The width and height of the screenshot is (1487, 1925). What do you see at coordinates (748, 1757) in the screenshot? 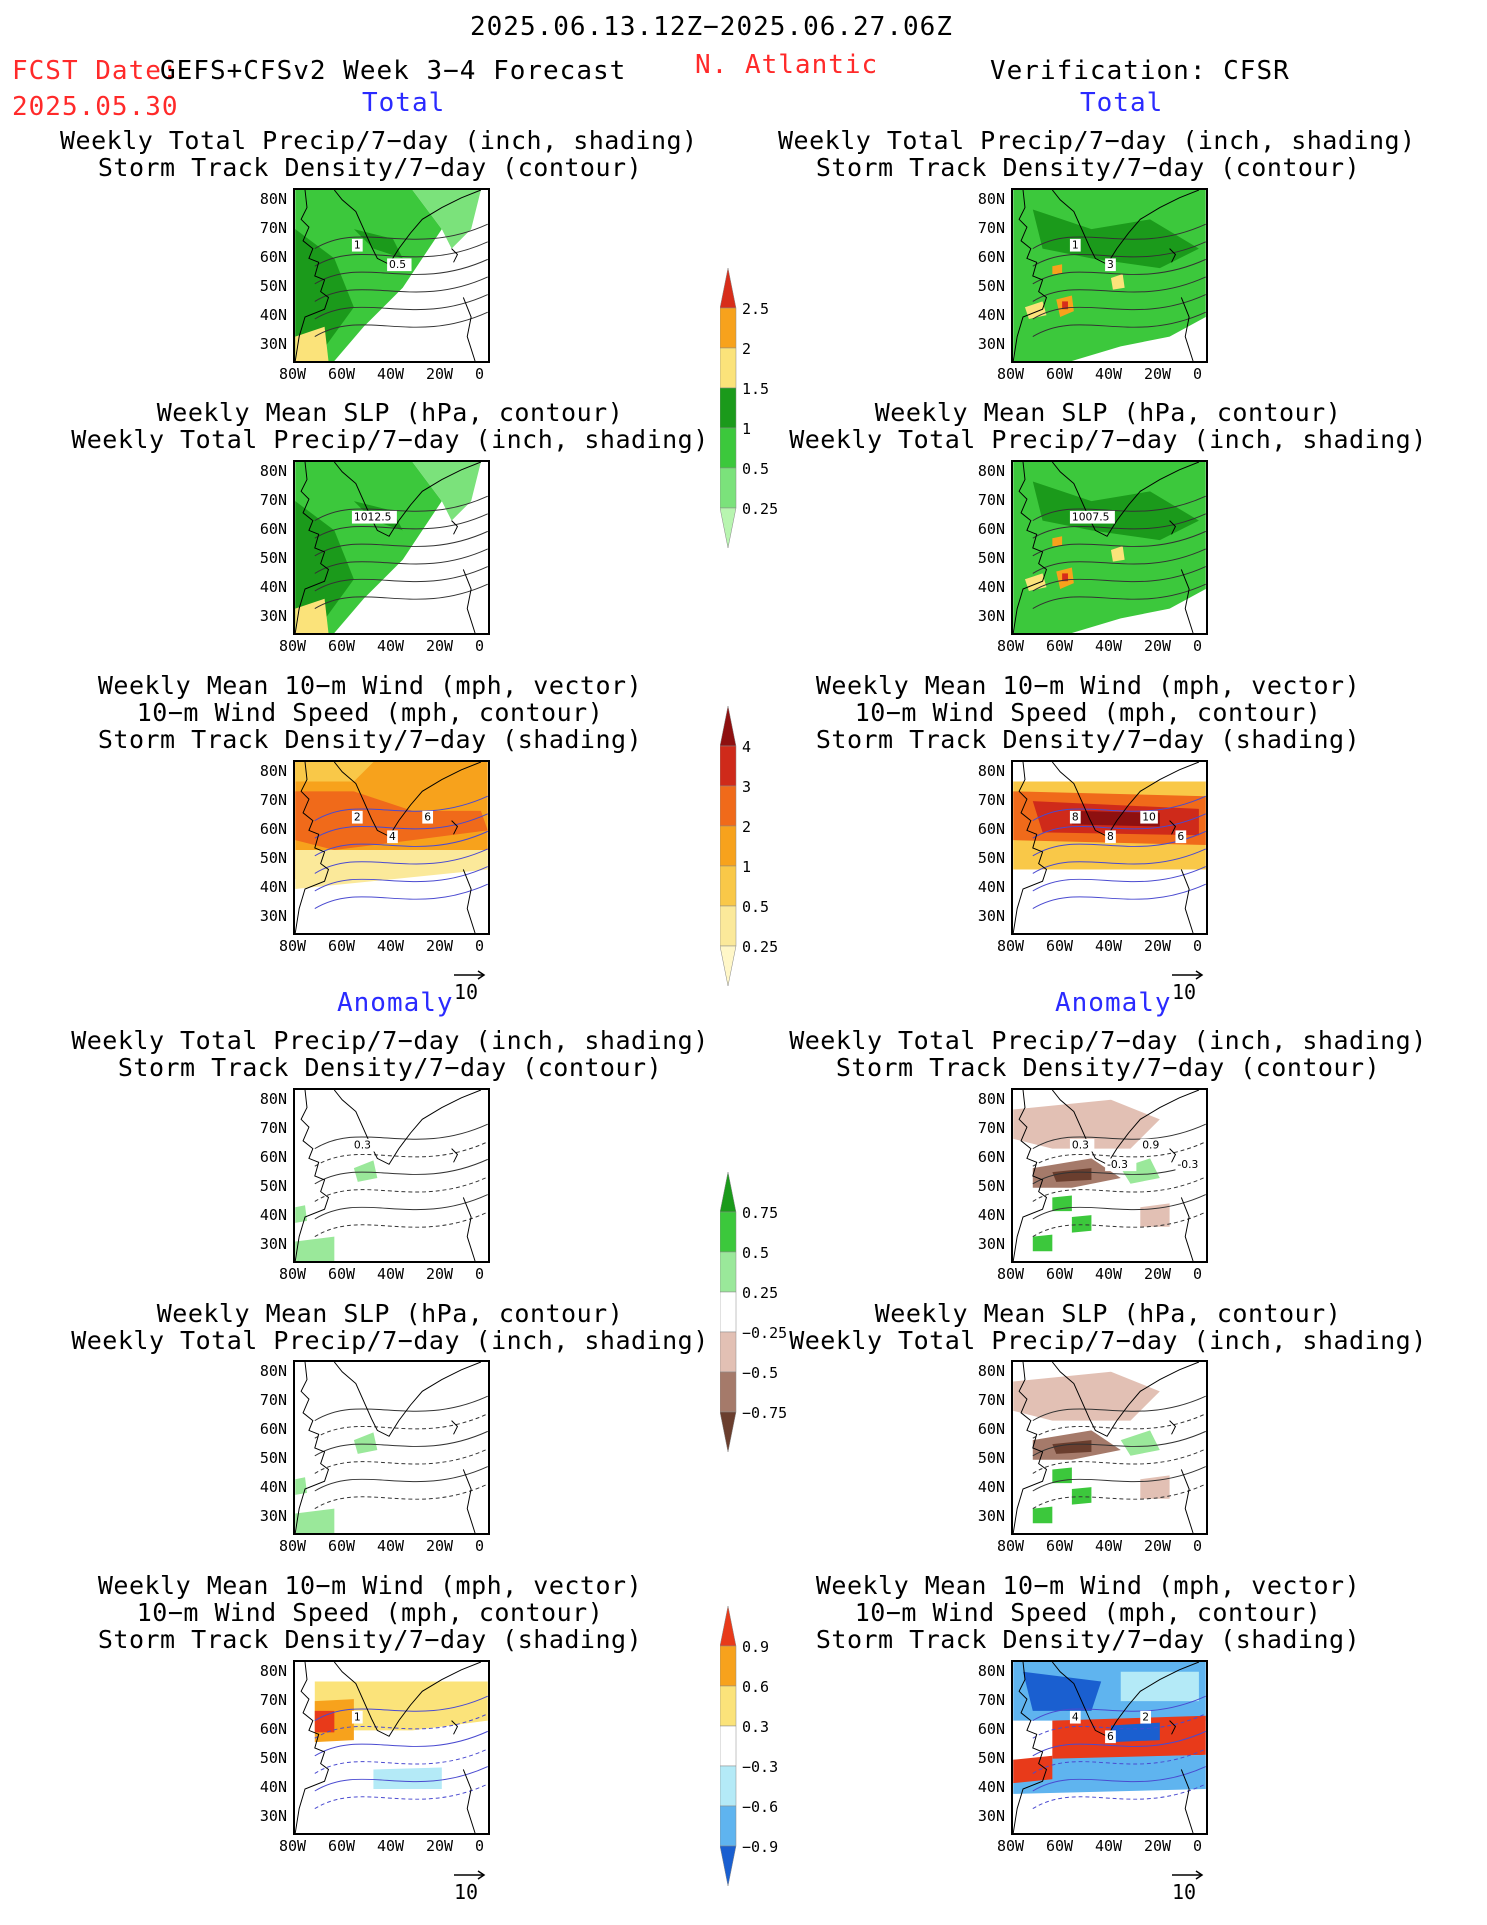
I see `colorbar-storm-anomaly: 0.9 0.6 0.3 −0.3 −0.6 −0.9` at bounding box center [748, 1757].